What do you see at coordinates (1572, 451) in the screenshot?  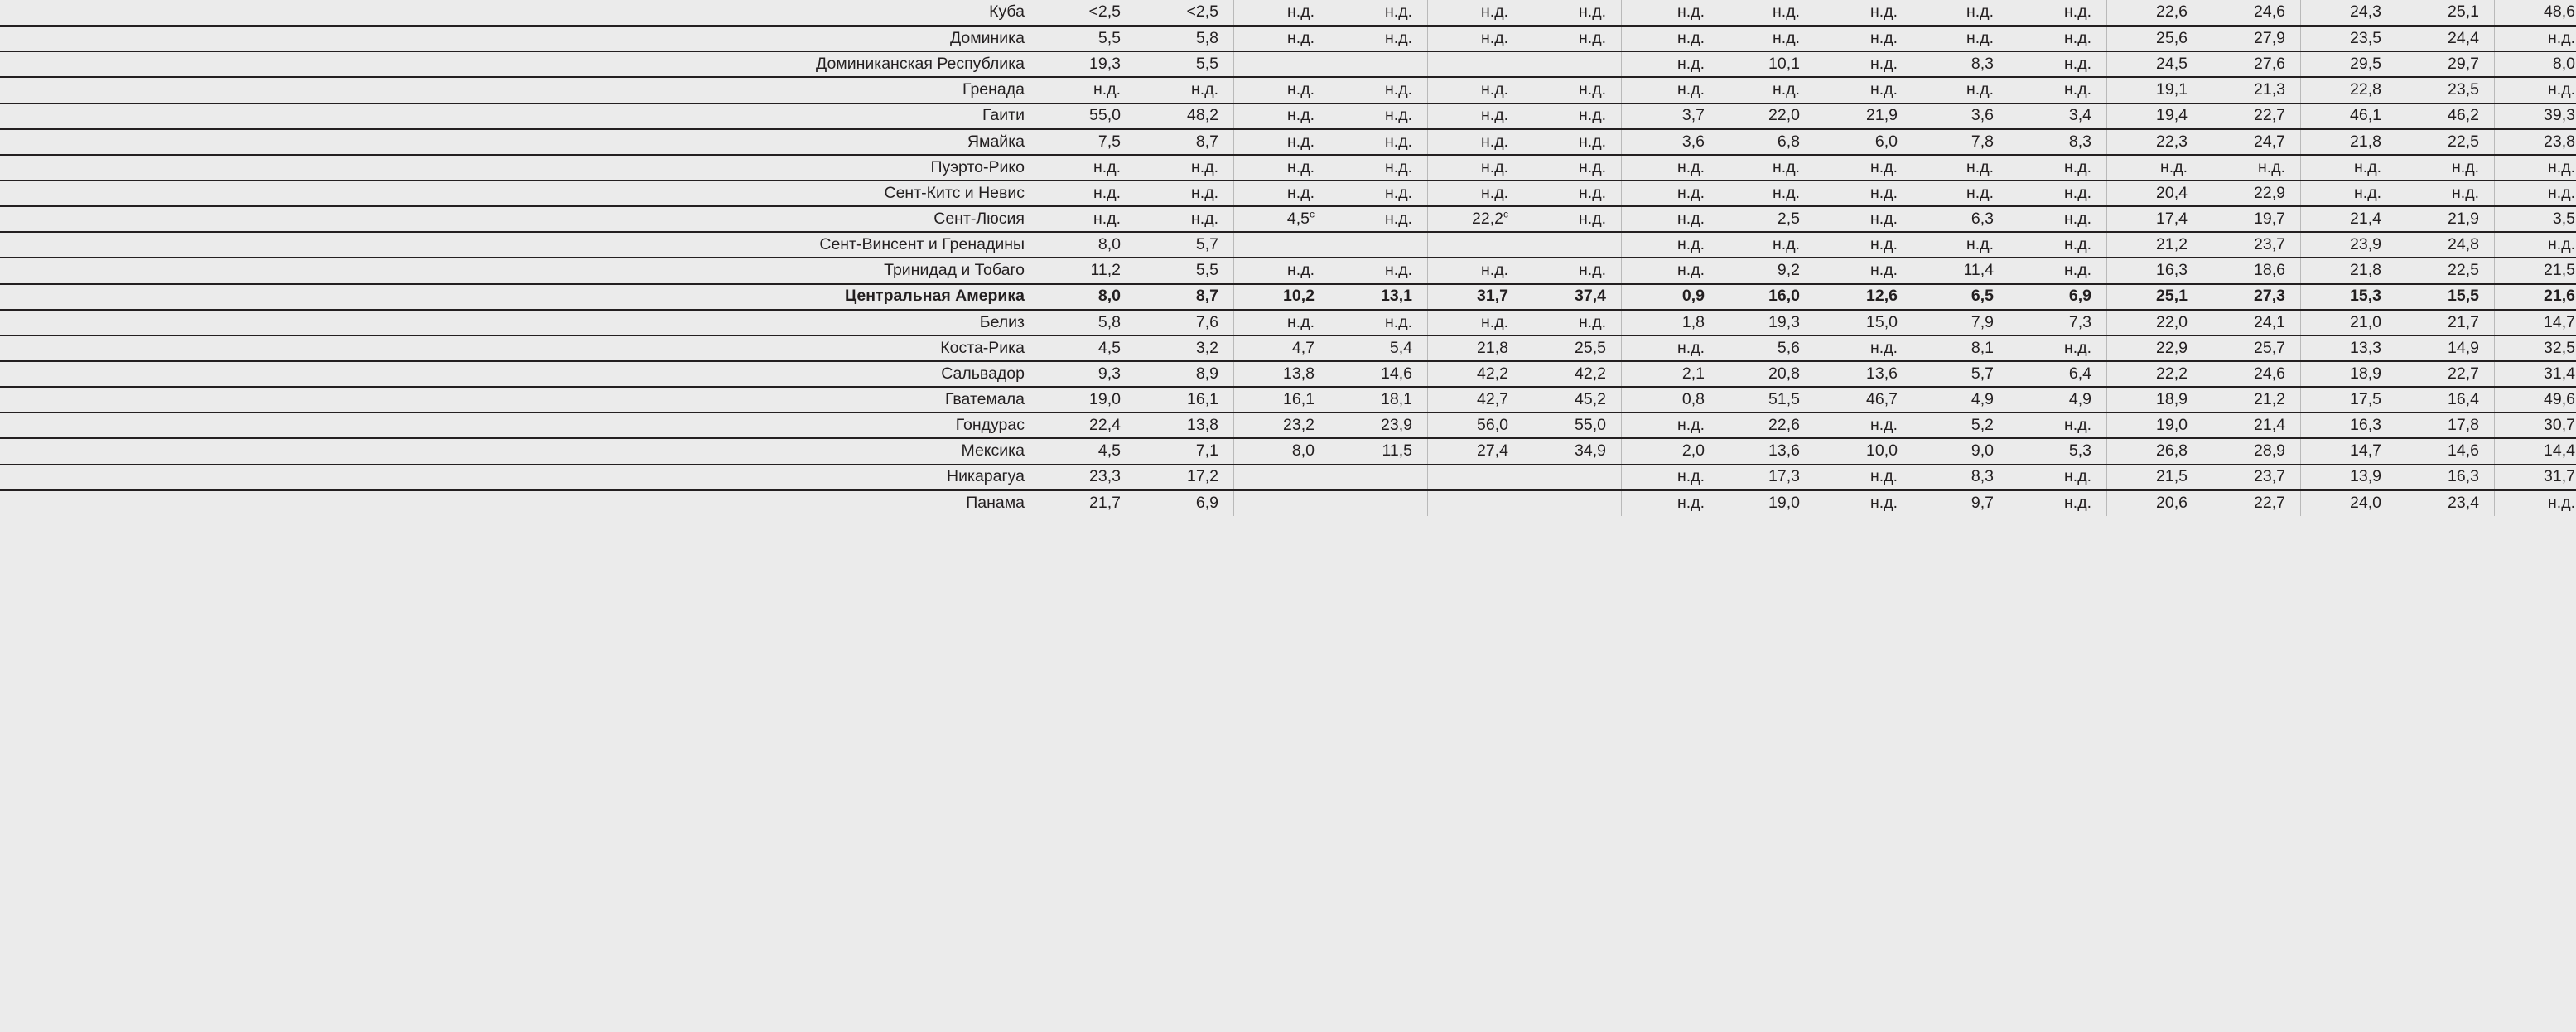 I see `data-cell: 34,9` at bounding box center [1572, 451].